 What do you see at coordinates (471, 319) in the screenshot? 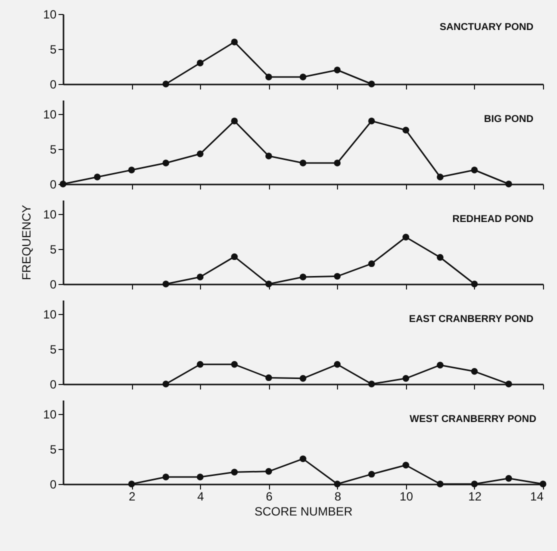
I see `text: EAST CRANBERRY POND` at bounding box center [471, 319].